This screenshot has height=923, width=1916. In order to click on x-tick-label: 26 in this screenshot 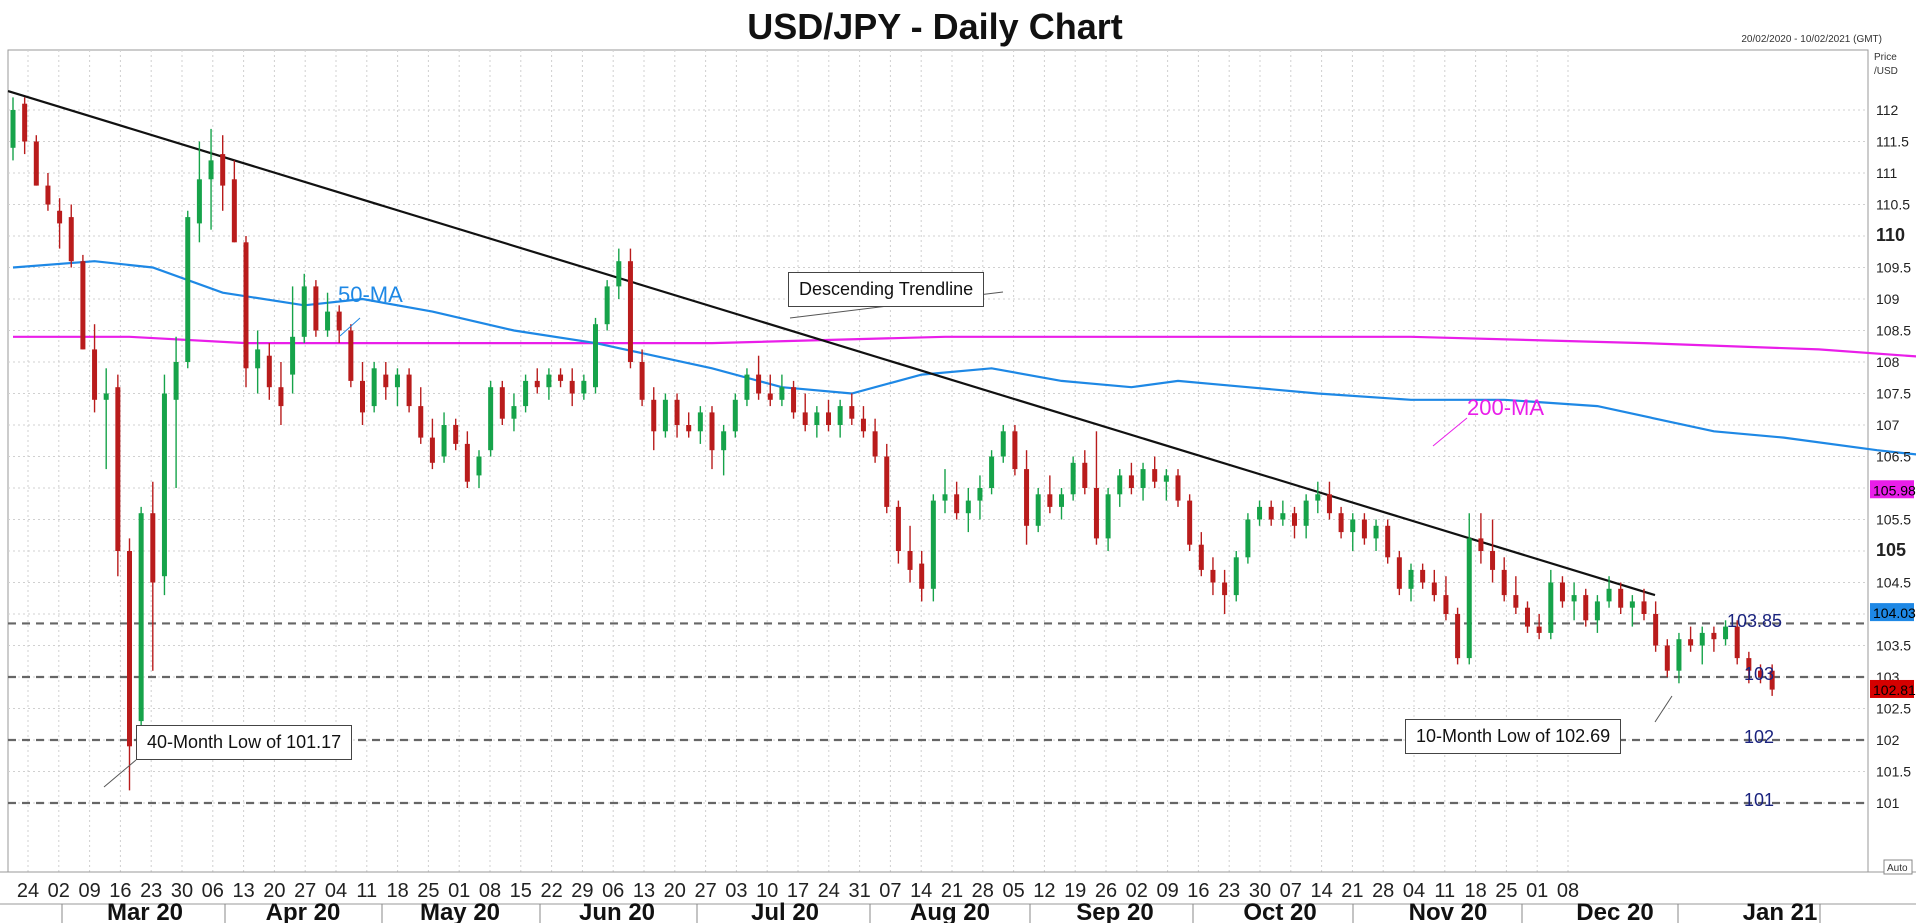, I will do `click(1106, 891)`.